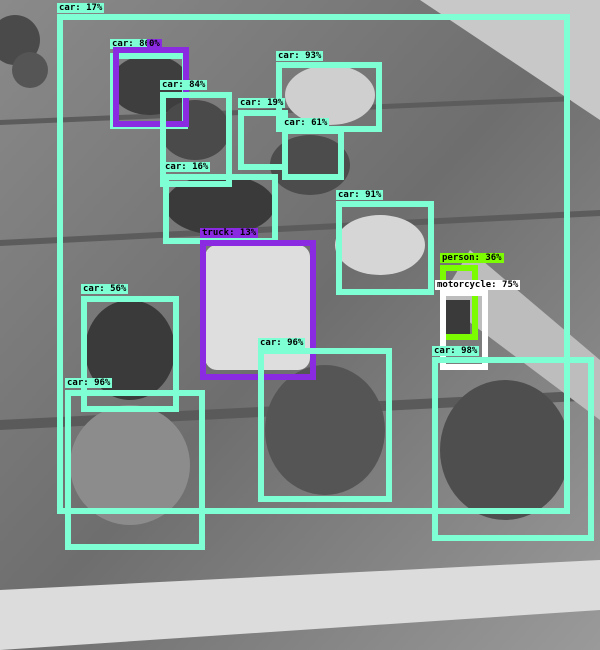 This screenshot has width=600, height=650. I want to click on detection-label: 0%, so click(154, 44).